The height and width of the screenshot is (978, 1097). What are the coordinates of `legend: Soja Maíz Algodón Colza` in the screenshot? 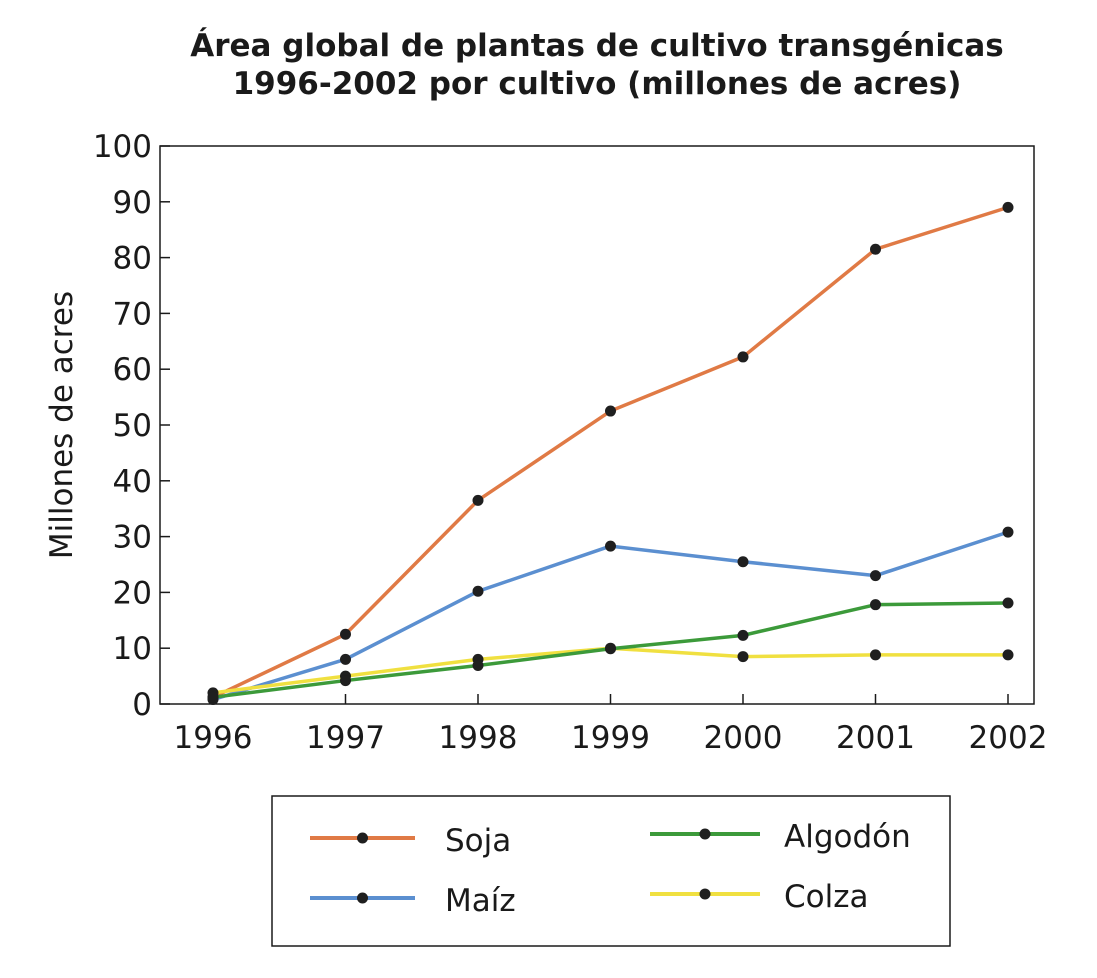 It's located at (610, 869).